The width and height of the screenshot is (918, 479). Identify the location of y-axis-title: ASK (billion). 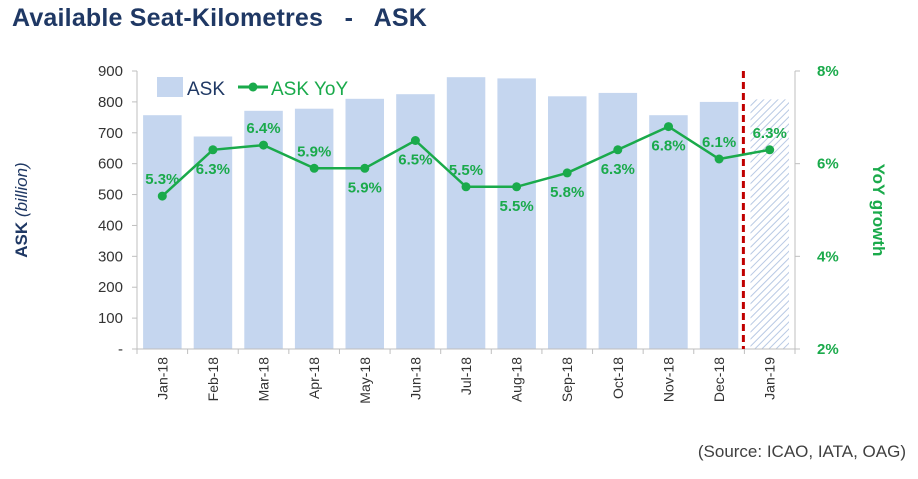
(21, 209).